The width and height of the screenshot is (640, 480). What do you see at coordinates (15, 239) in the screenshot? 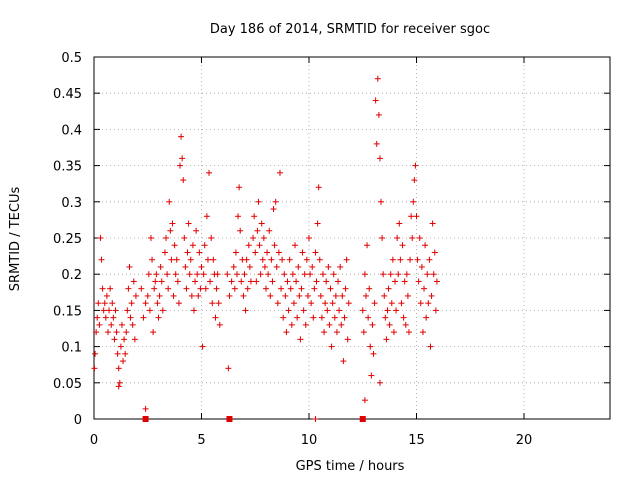
I see `y-axis-label: SRMTID / TECUs` at bounding box center [15, 239].